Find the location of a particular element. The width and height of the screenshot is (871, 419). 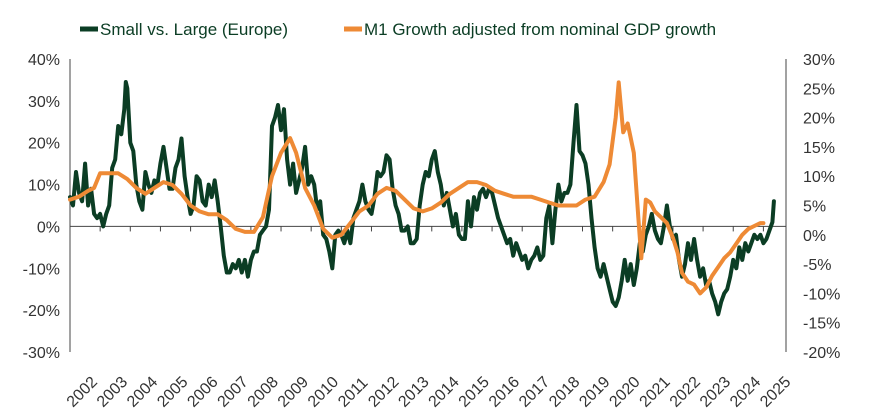

y-right-tick-label: 10% is located at coordinates (819, 177).